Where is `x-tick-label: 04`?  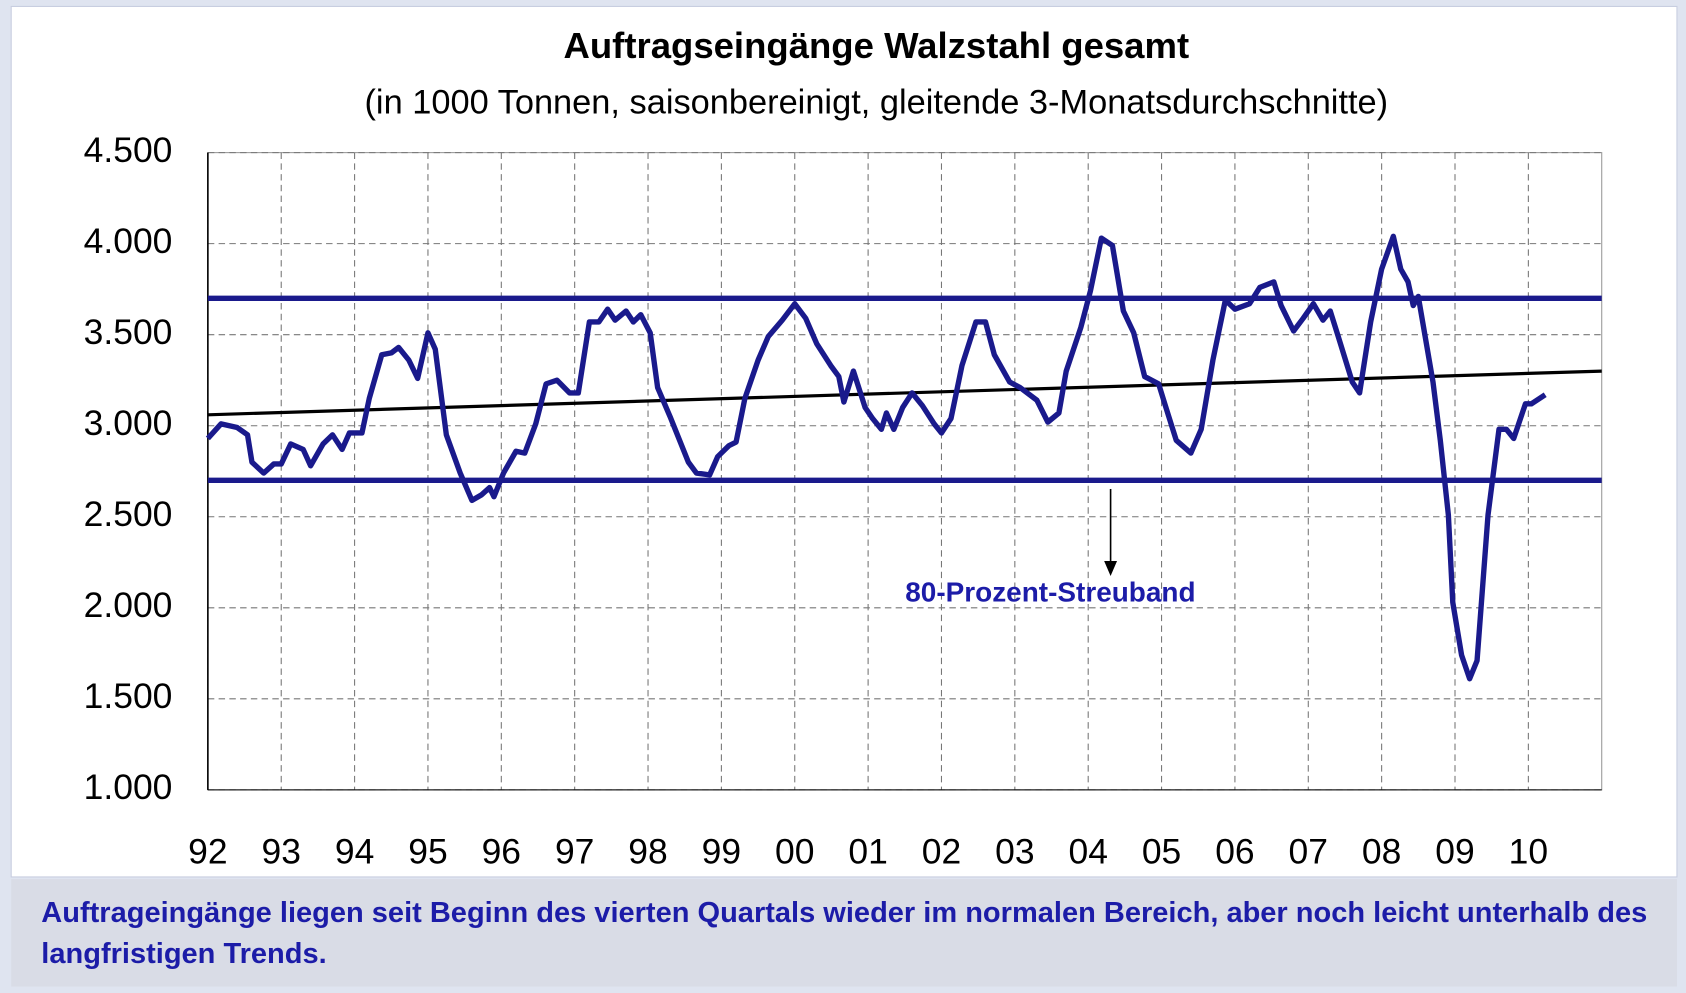
x-tick-label: 04 is located at coordinates (1087, 852).